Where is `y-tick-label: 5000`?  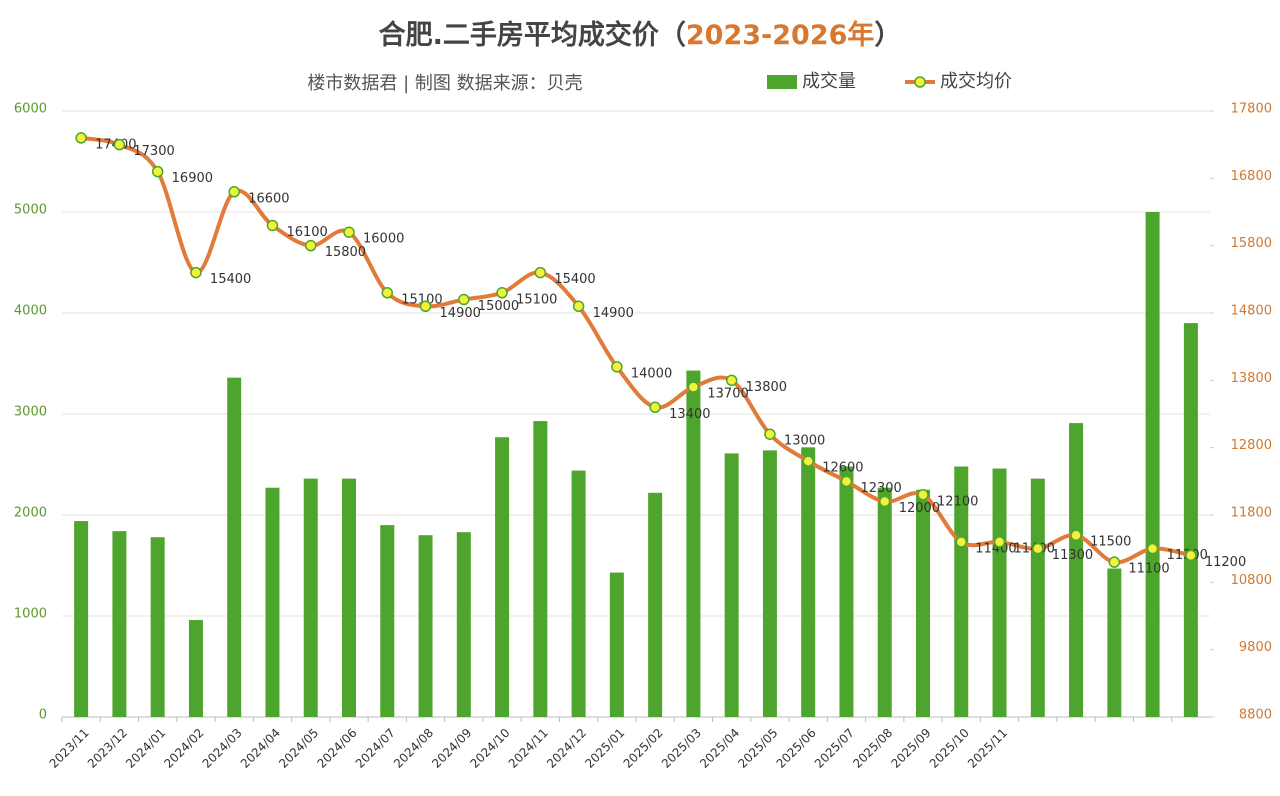 y-tick-label: 5000 is located at coordinates (30, 210).